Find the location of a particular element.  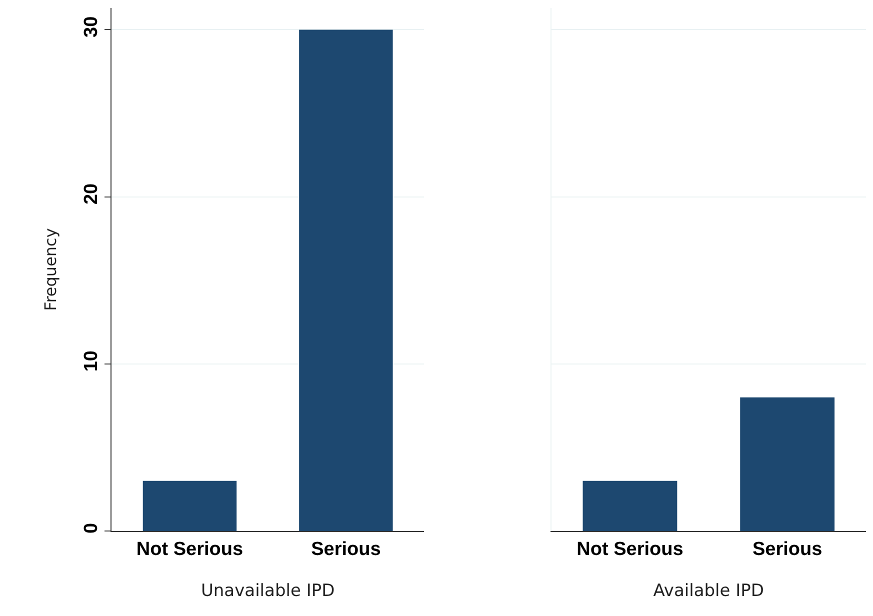

x-axis-title: Available IPD is located at coordinates (708, 591).